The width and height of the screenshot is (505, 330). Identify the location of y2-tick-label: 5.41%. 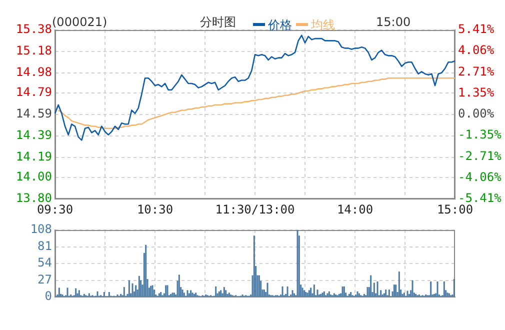
(476, 29).